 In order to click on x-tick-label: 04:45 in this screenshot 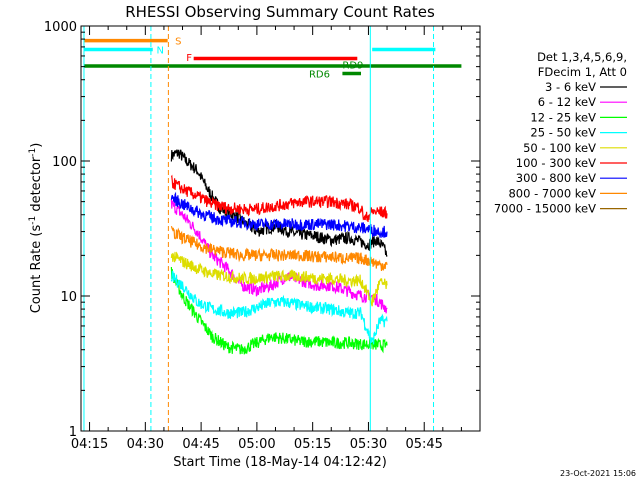, I will do `click(200, 444)`.